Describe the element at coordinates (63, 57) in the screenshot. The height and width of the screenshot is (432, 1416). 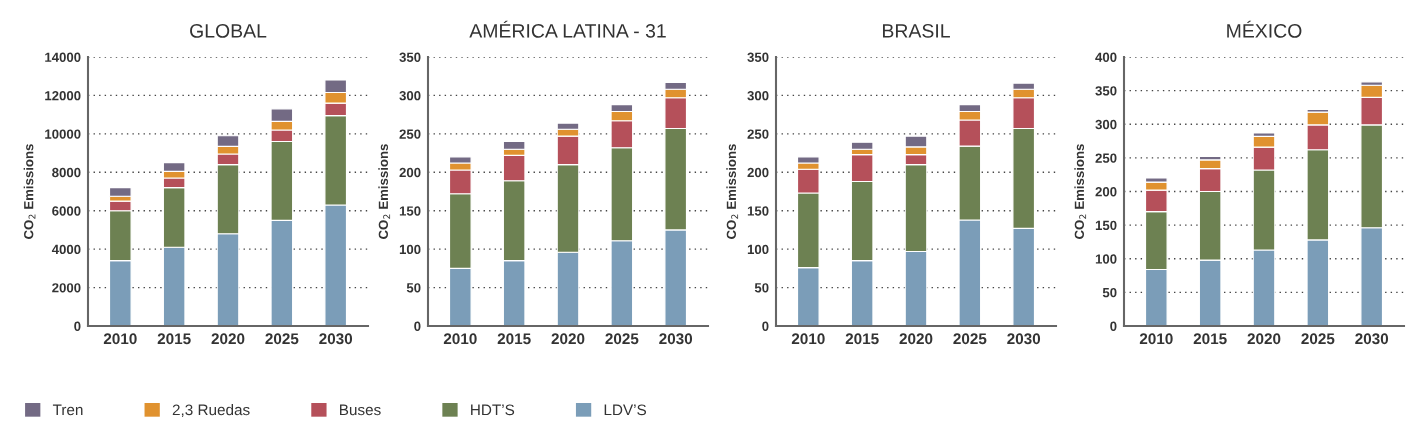
I see `y-tick-label: 14000` at that location.